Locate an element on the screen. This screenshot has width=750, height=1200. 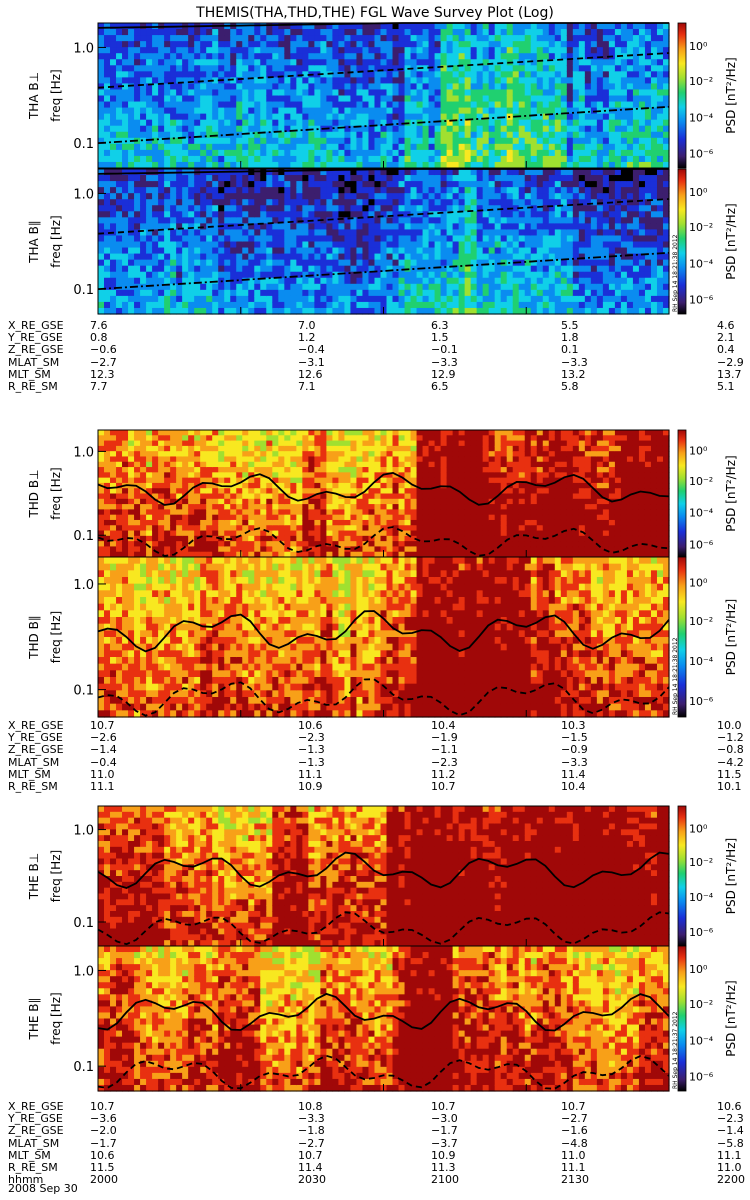
ephemeris-value: 1.2 is located at coordinates (307, 338).